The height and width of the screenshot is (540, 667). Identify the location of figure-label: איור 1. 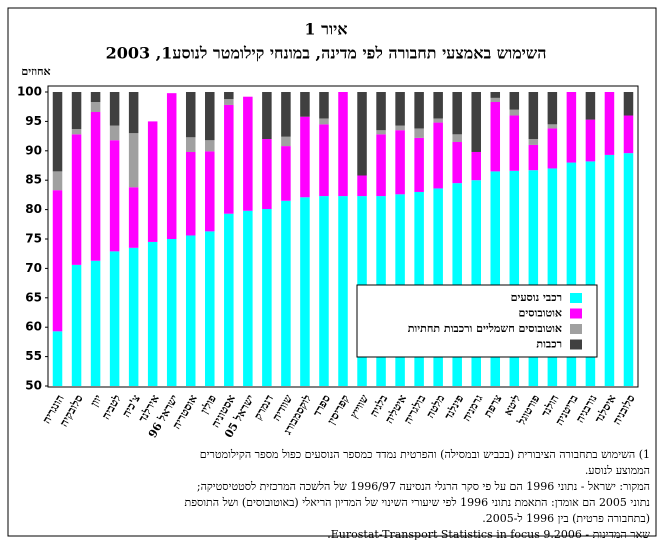
(325, 29).